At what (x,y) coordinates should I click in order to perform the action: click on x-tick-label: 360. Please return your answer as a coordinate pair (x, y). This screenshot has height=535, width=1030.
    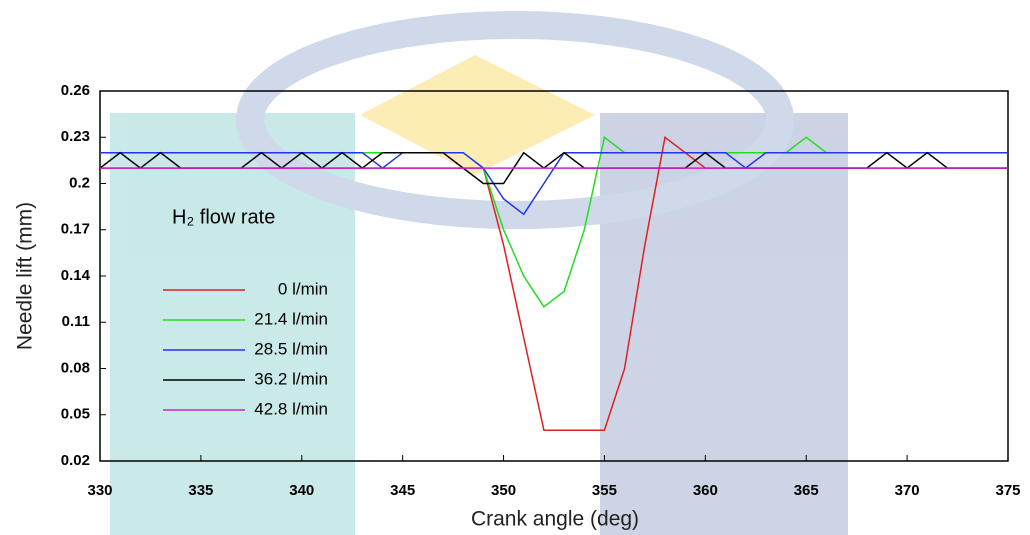
    Looking at the image, I should click on (705, 490).